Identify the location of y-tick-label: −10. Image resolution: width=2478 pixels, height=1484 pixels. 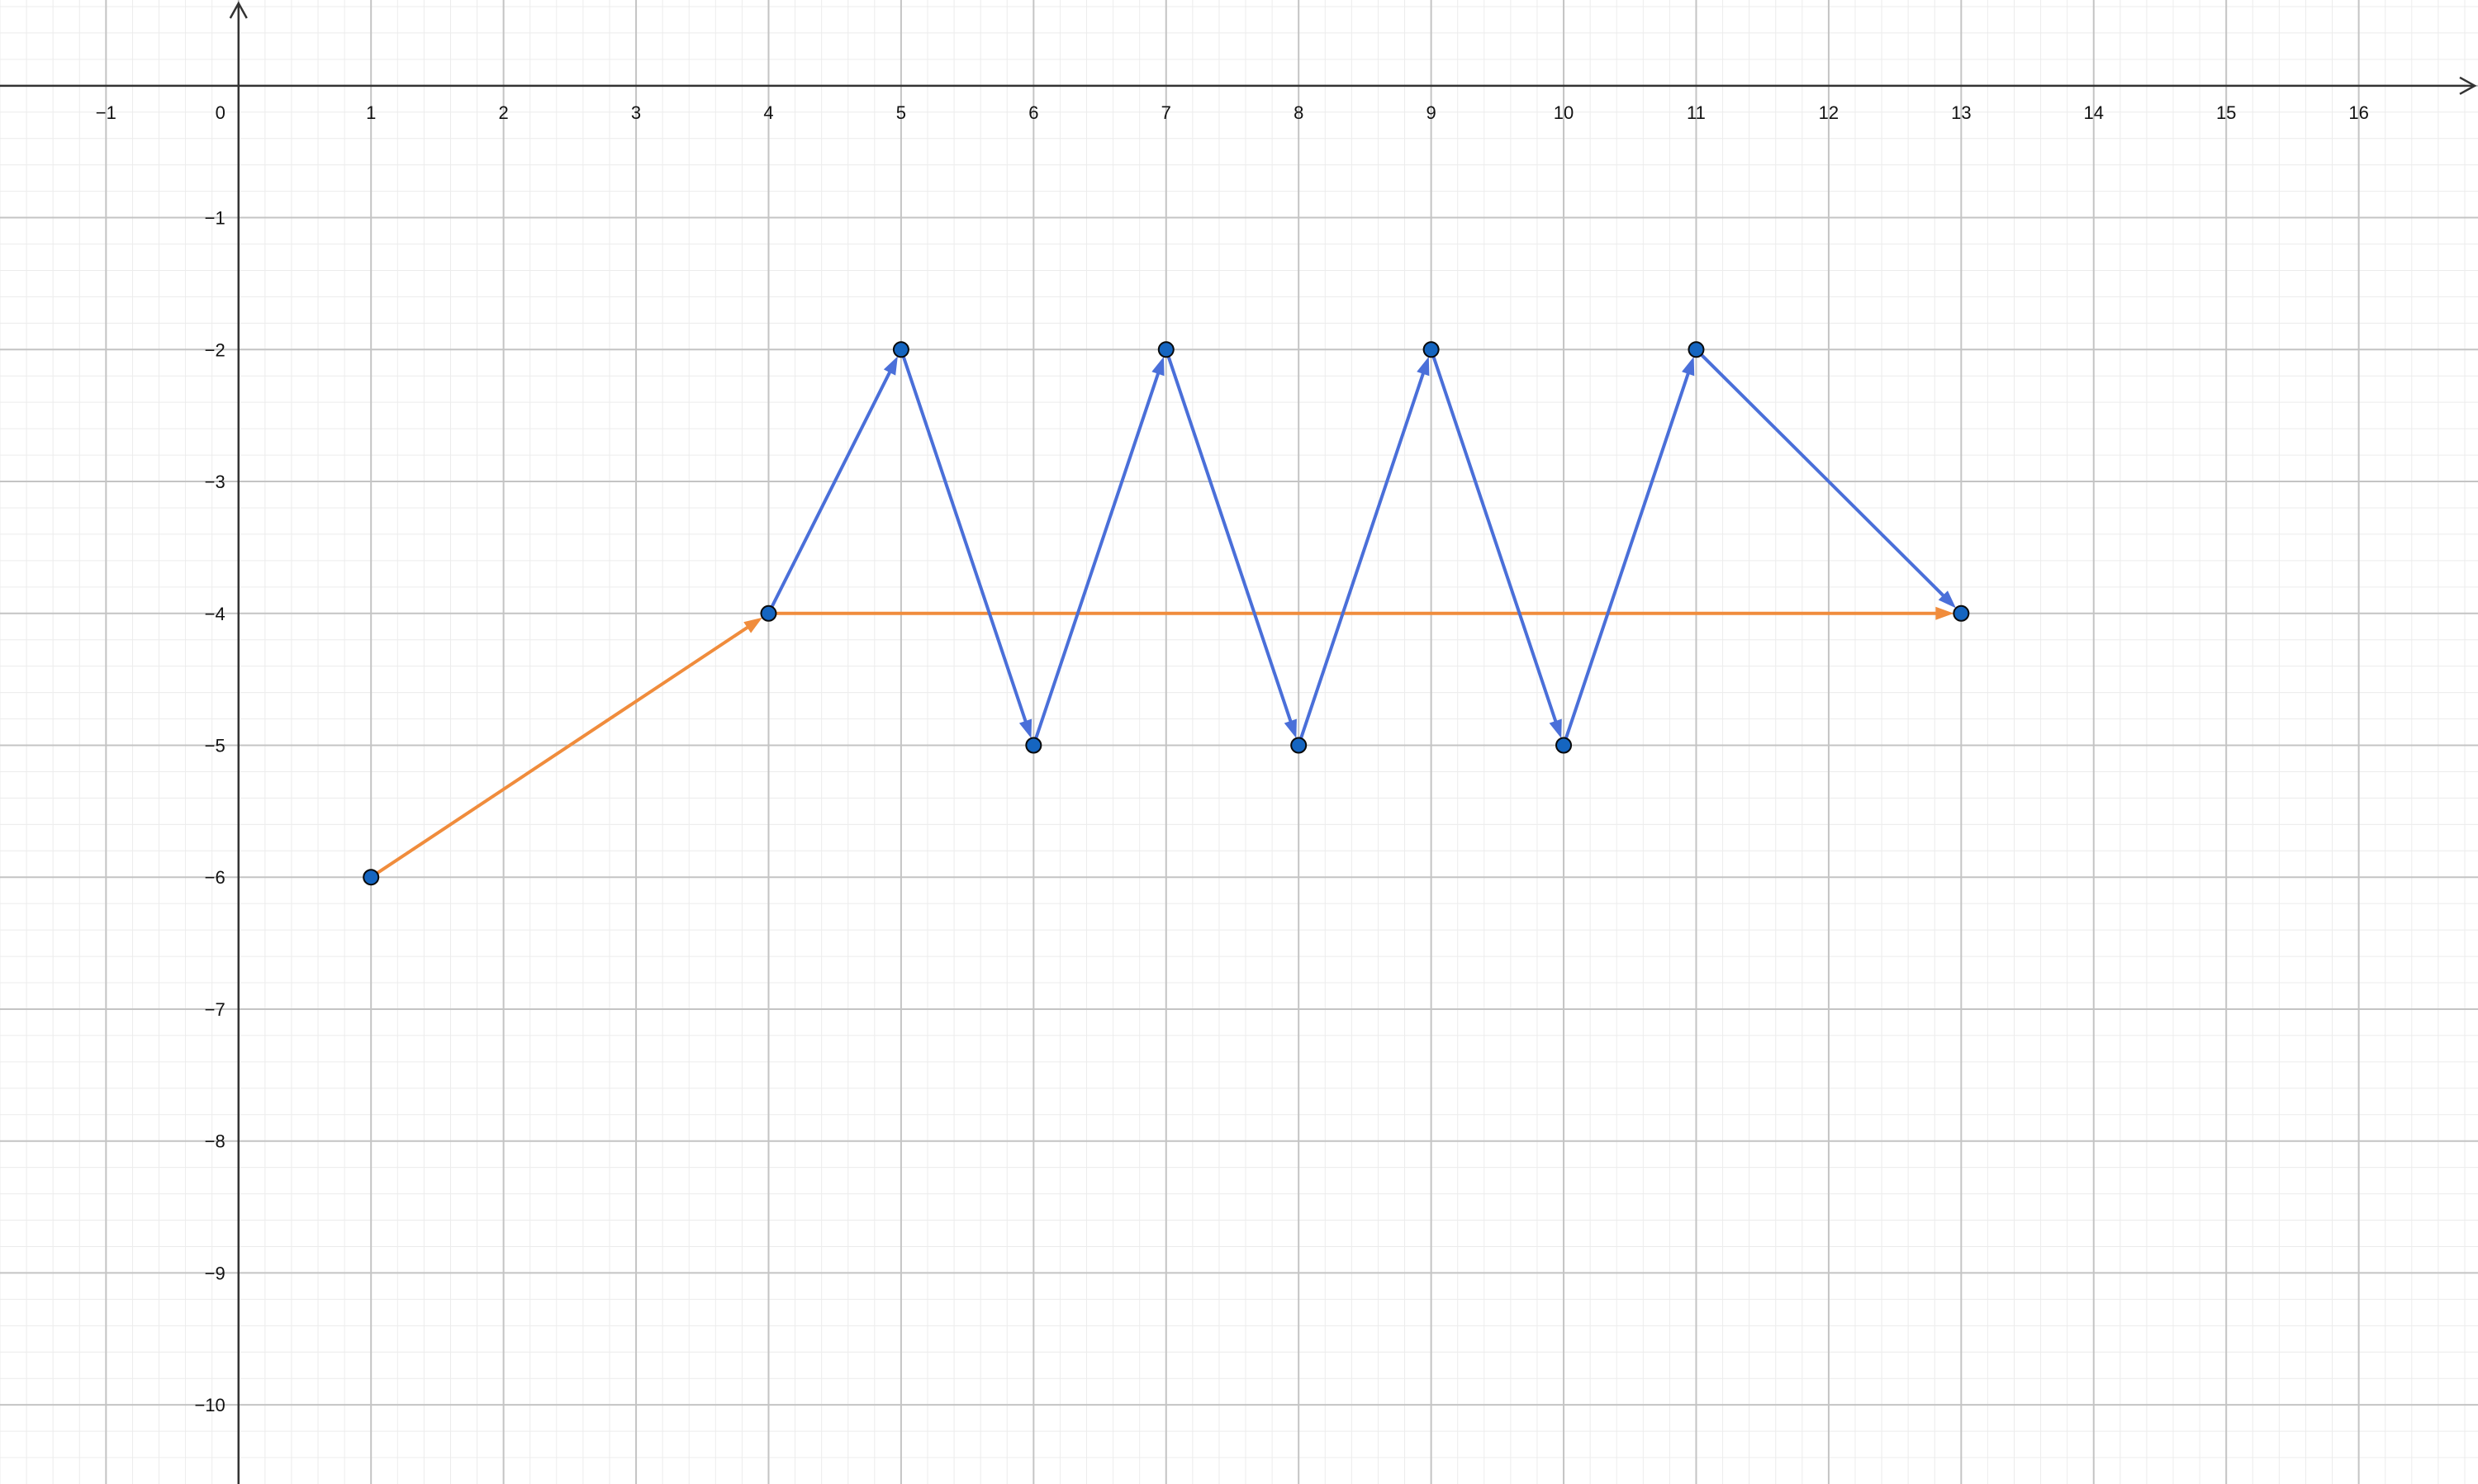
(209, 1405).